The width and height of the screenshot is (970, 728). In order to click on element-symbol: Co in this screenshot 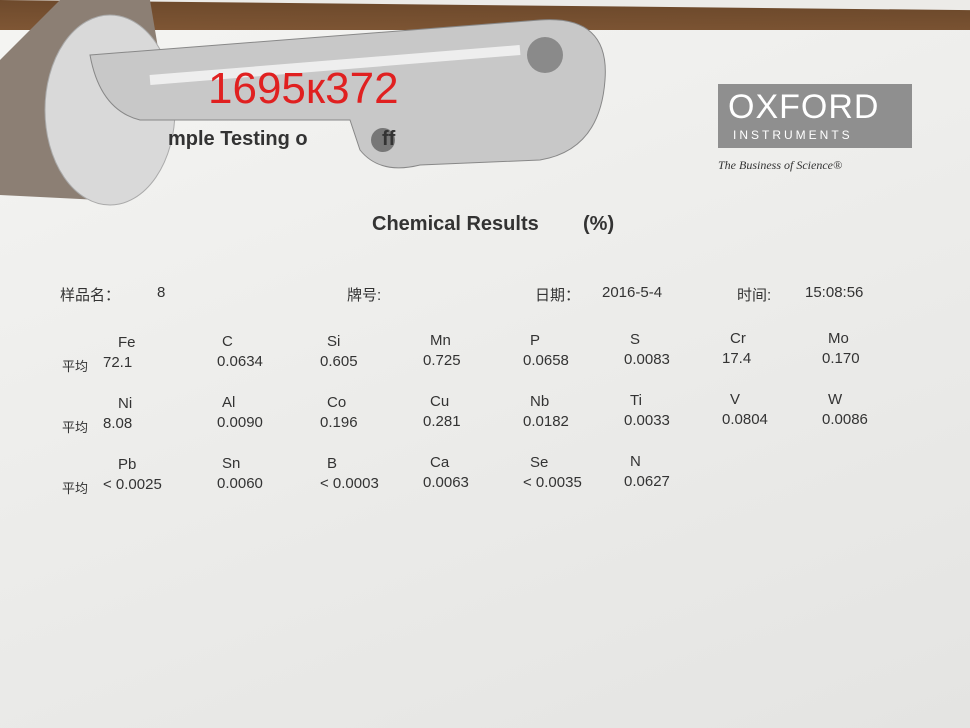, I will do `click(337, 402)`.